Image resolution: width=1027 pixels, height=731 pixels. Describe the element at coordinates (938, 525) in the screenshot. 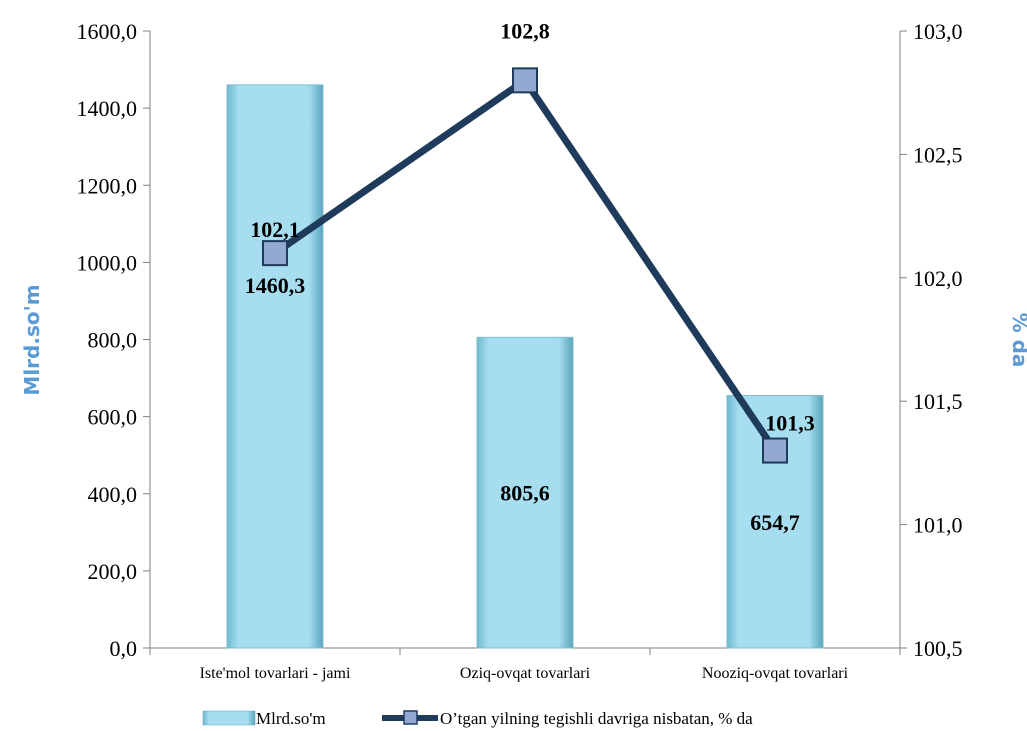

I see `right-tick-label: 101,0` at that location.